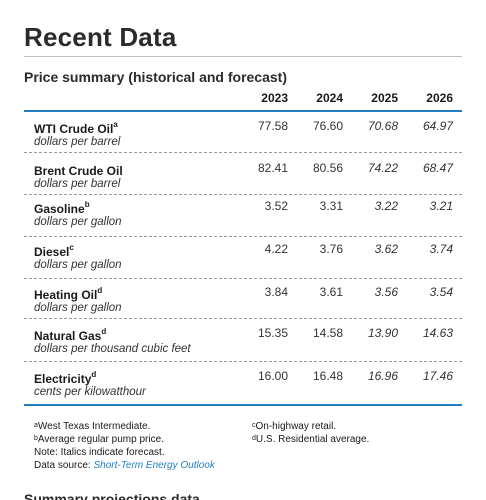  Describe the element at coordinates (276, 292) in the screenshot. I see `value-cell-2023: 3.84` at that location.